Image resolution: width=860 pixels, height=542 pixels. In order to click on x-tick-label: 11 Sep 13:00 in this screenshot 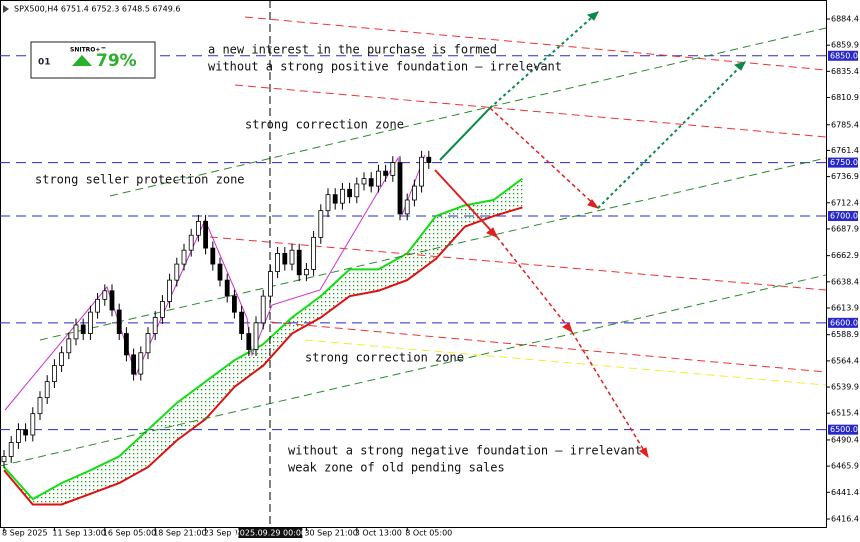, I will do `click(78, 533)`.